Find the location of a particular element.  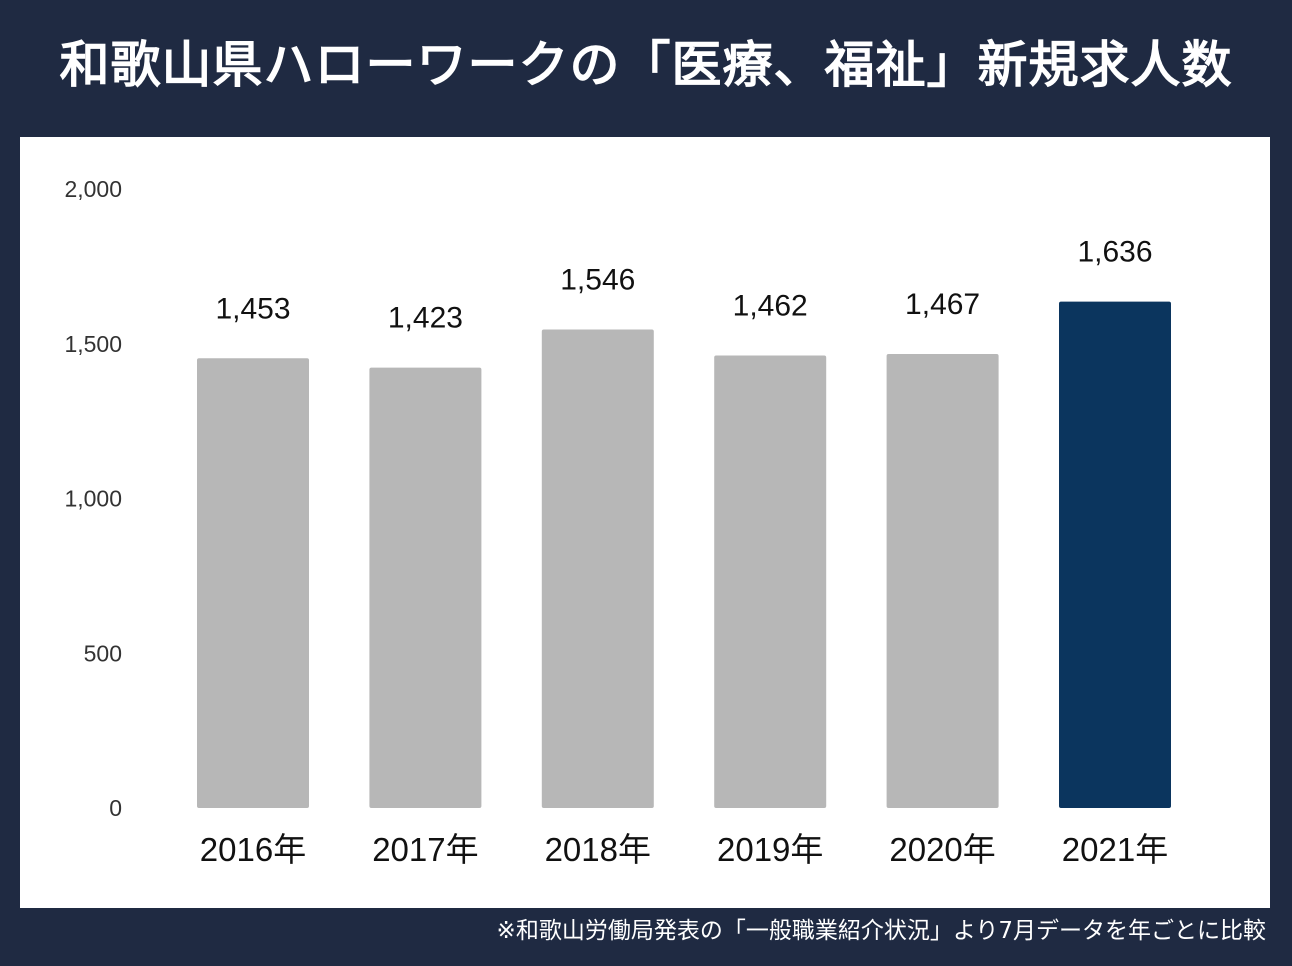

y-tick-label: 1,000 is located at coordinates (93, 499).